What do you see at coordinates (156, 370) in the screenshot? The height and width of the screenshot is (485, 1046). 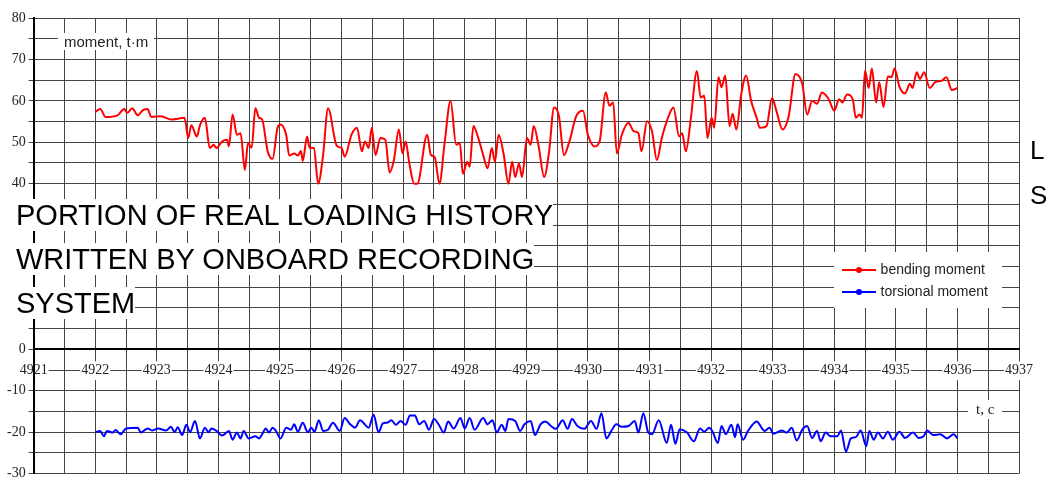 I see `x-tick-label: 4923` at bounding box center [156, 370].